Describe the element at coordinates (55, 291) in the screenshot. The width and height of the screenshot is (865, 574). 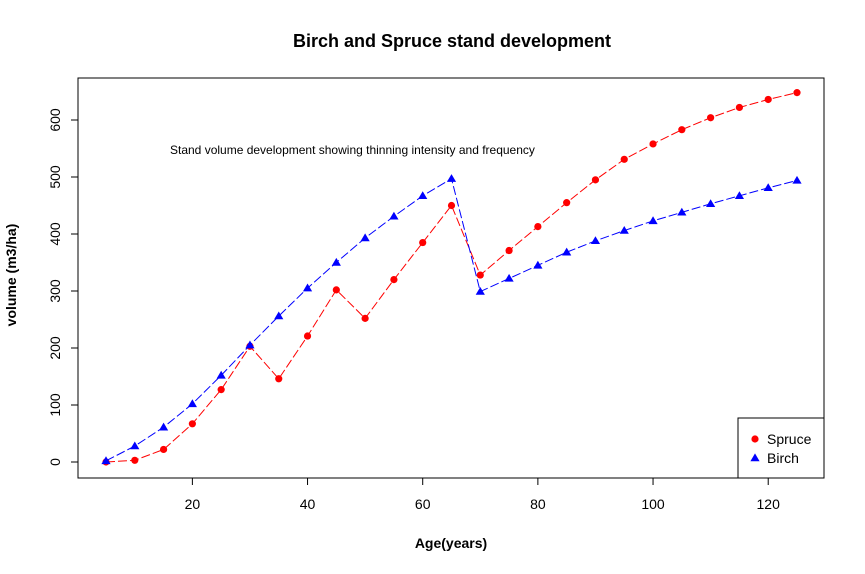
I see `y-tick-label: 300` at that location.